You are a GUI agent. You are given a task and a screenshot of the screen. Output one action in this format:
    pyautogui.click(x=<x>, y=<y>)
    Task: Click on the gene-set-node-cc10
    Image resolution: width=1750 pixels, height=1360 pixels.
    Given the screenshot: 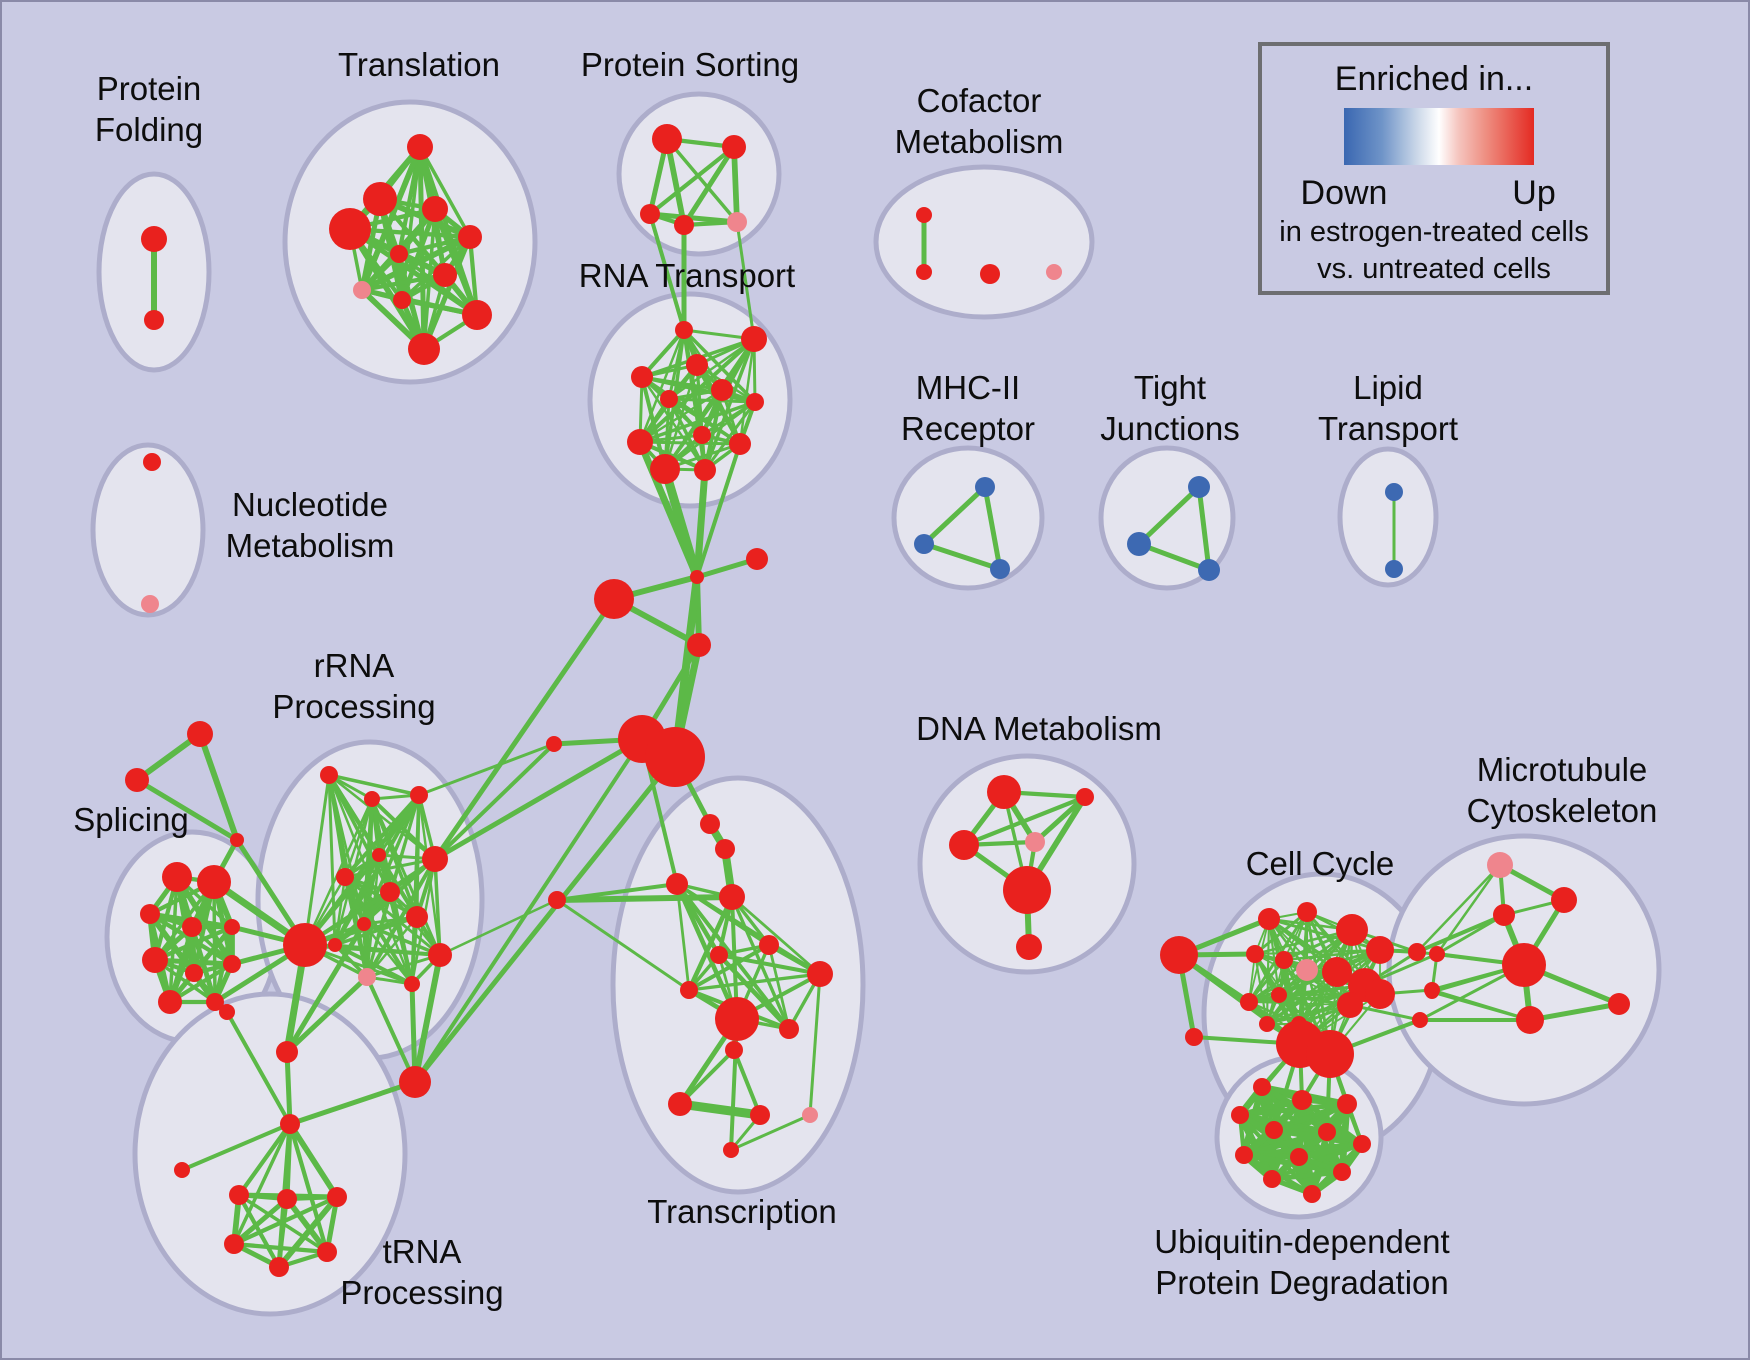 What is the action you would take?
    pyautogui.click(x=1279, y=995)
    